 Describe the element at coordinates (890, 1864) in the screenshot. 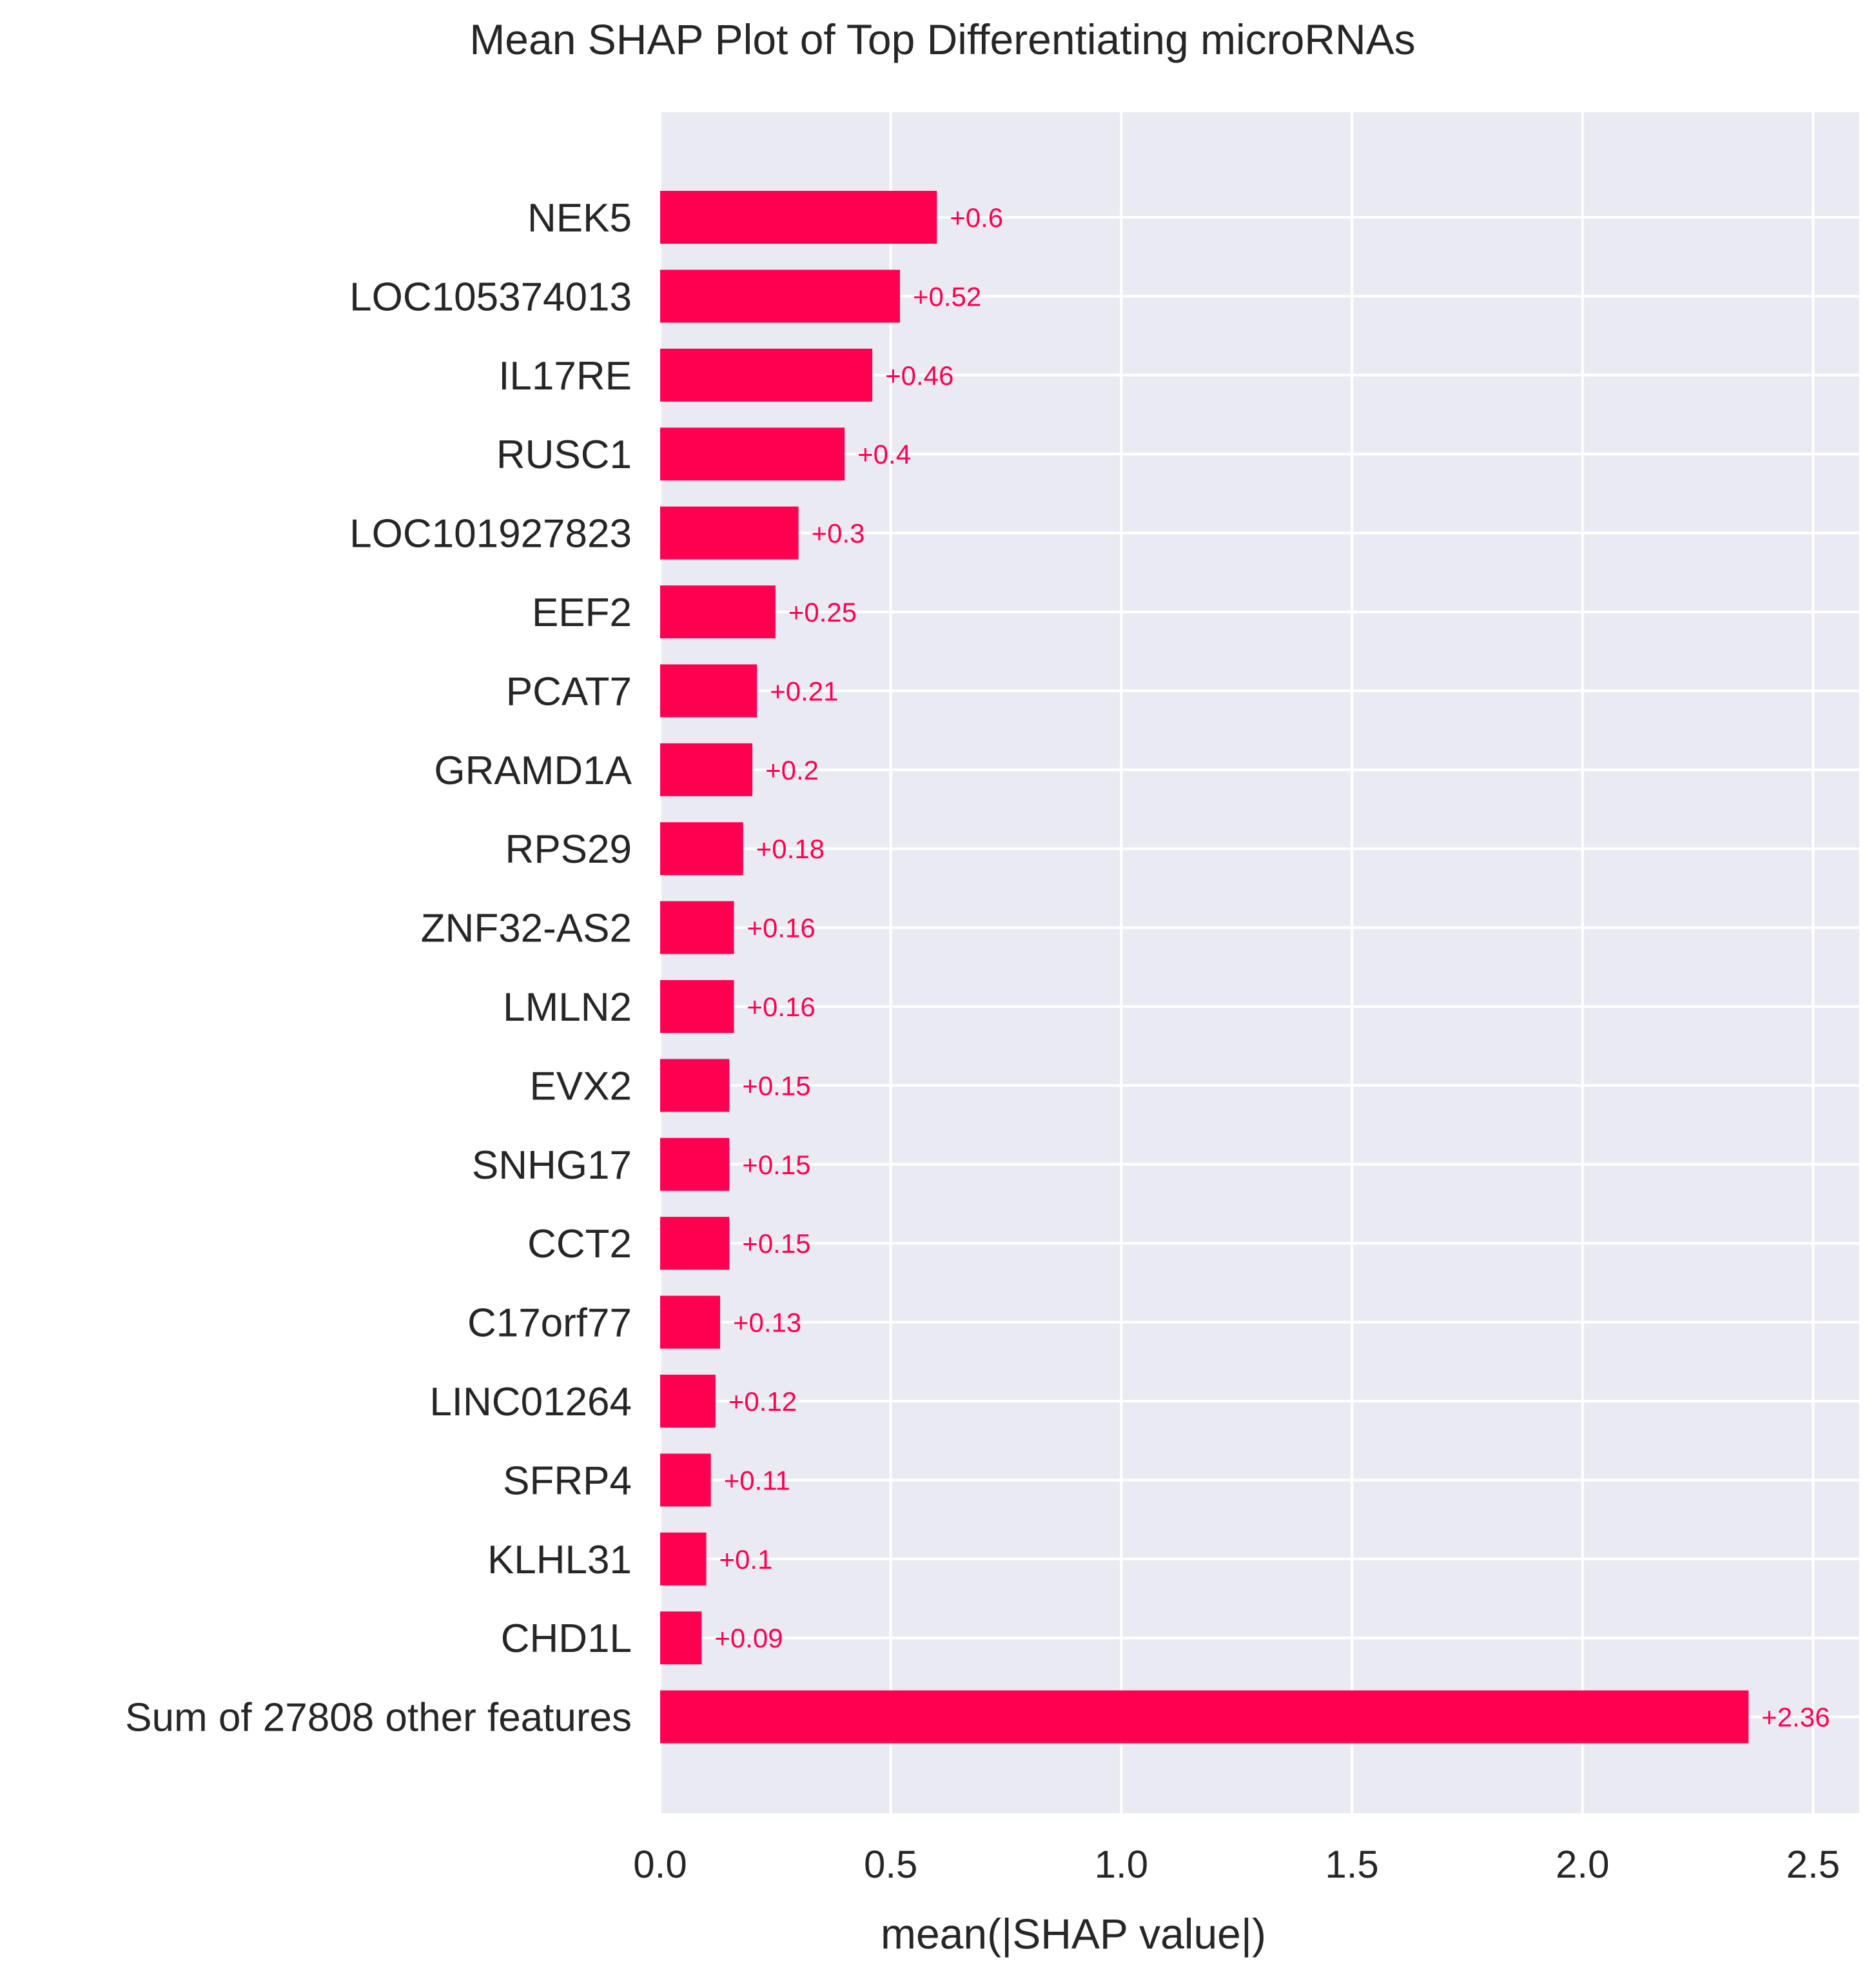

I see `x-tick-label: 0.5` at that location.